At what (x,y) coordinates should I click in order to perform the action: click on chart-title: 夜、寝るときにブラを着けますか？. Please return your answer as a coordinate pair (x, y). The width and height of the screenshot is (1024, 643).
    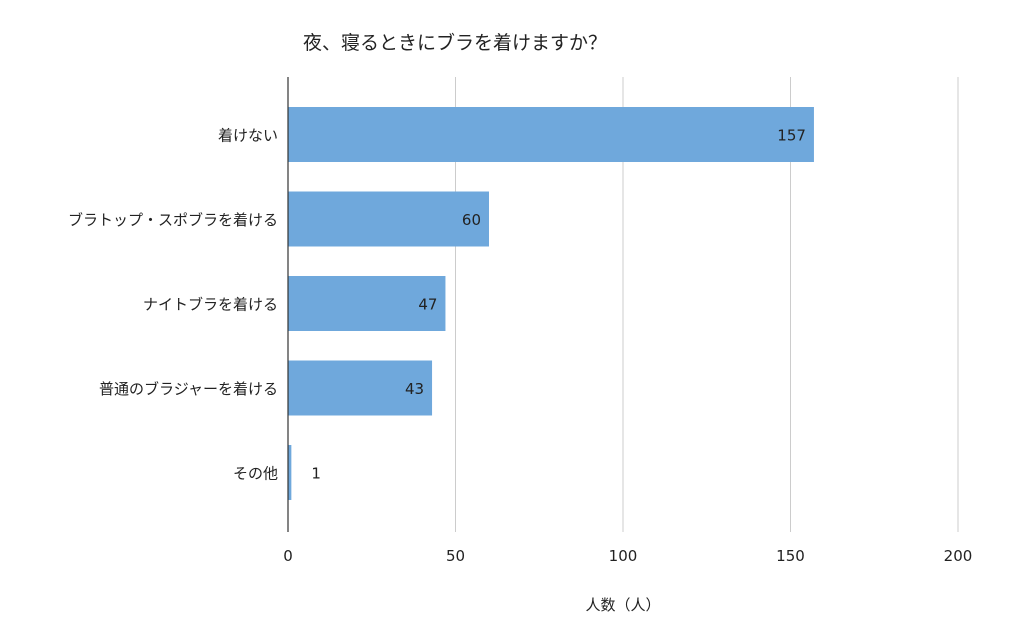
    Looking at the image, I should click on (455, 43).